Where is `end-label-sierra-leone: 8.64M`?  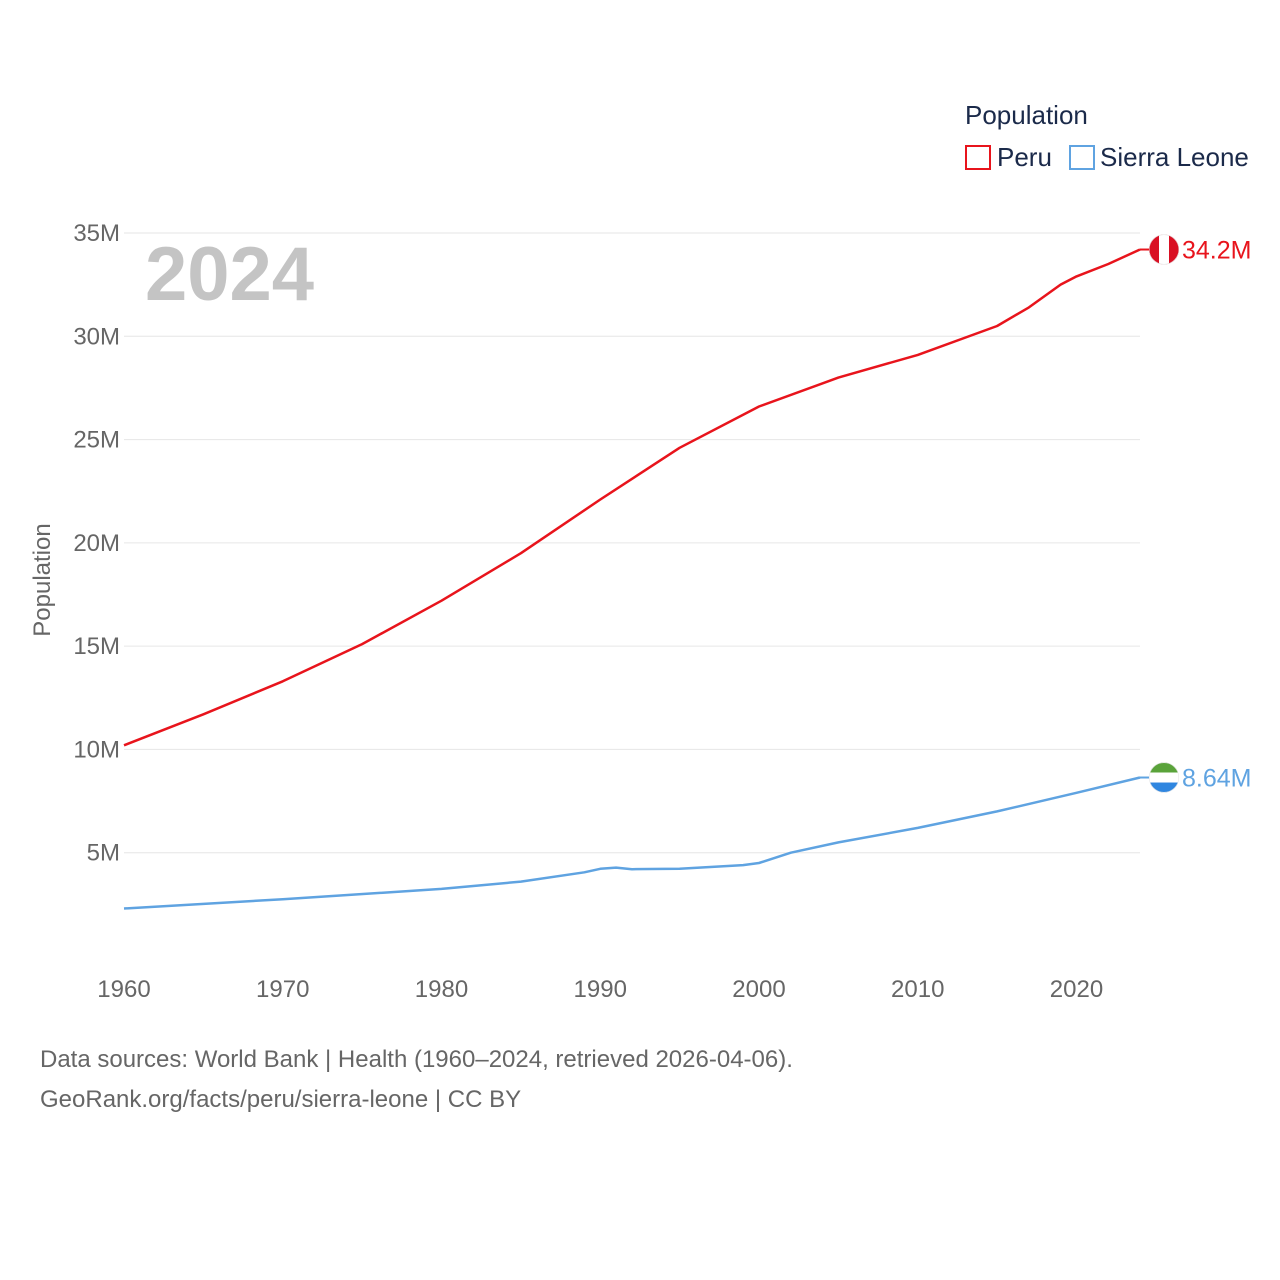 end-label-sierra-leone: 8.64M is located at coordinates (1216, 779).